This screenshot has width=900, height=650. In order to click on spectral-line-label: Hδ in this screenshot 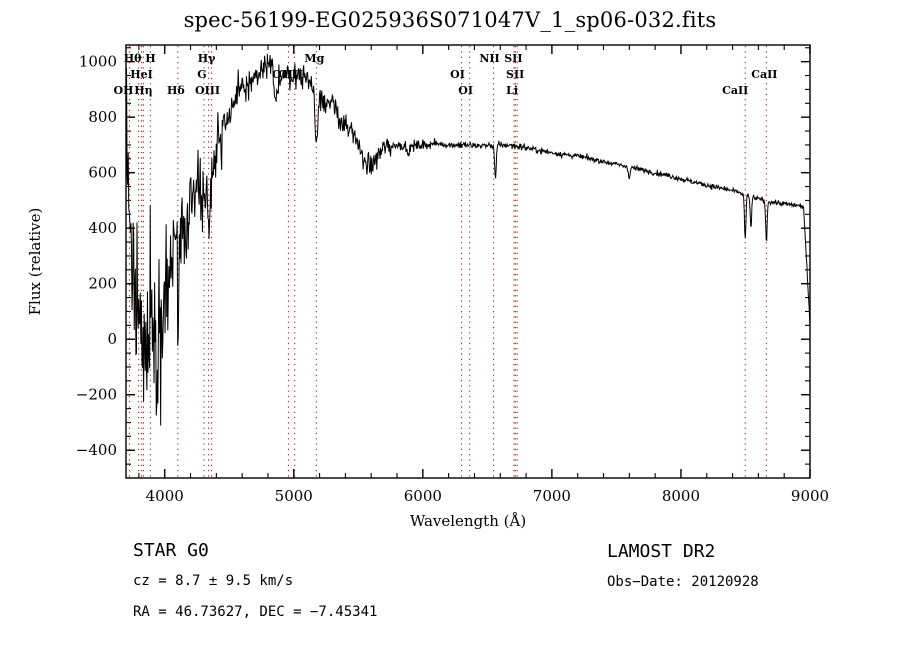, I will do `click(176, 90)`.